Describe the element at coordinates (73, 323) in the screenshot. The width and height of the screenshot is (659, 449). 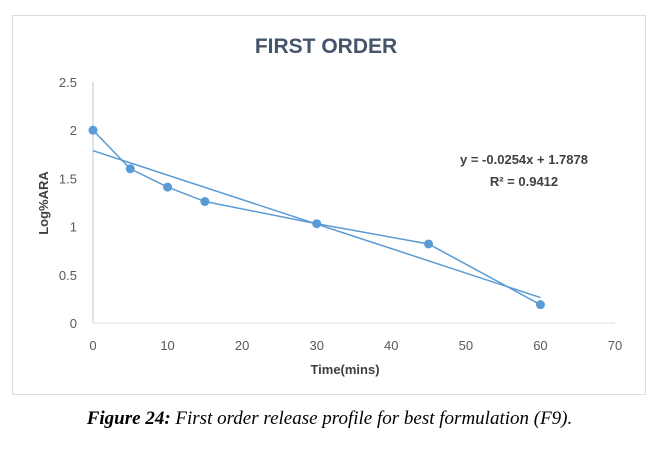
I see `y-tick-label: 0` at that location.